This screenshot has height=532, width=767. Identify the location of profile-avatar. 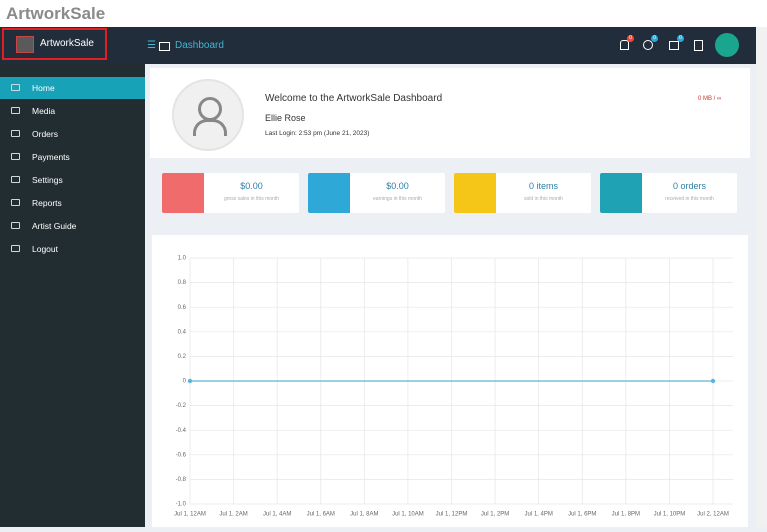
(208, 115).